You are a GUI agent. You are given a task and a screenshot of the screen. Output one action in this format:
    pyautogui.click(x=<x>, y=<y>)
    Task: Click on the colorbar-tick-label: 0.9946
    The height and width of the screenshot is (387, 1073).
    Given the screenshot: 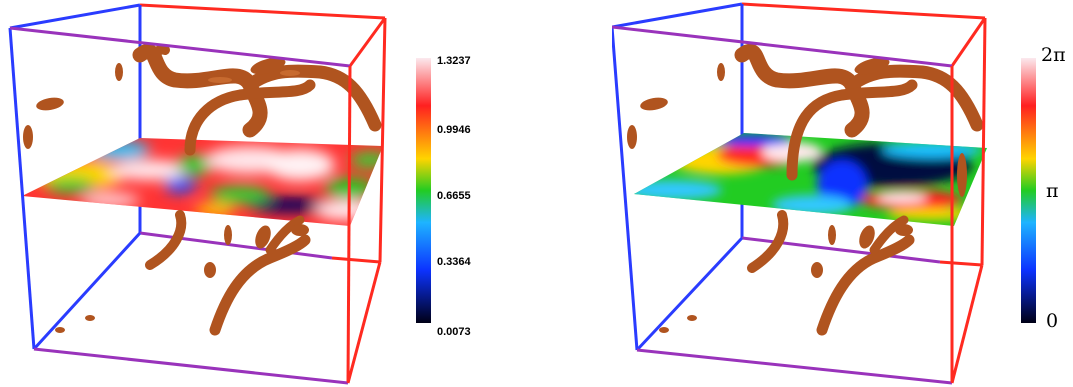 What is the action you would take?
    pyautogui.click(x=454, y=130)
    